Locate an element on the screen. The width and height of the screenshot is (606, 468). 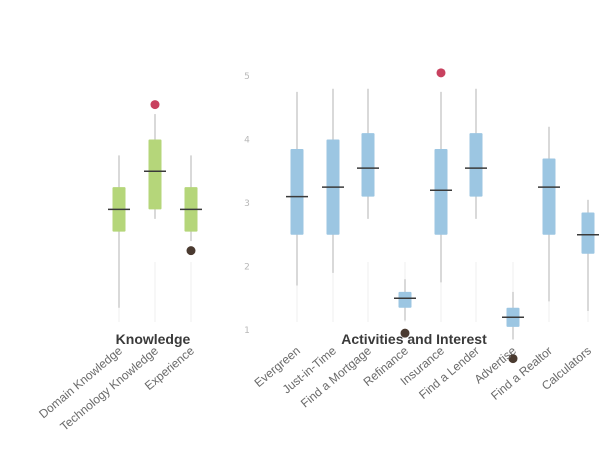
outlier-technology-knowledge is located at coordinates (155, 105).